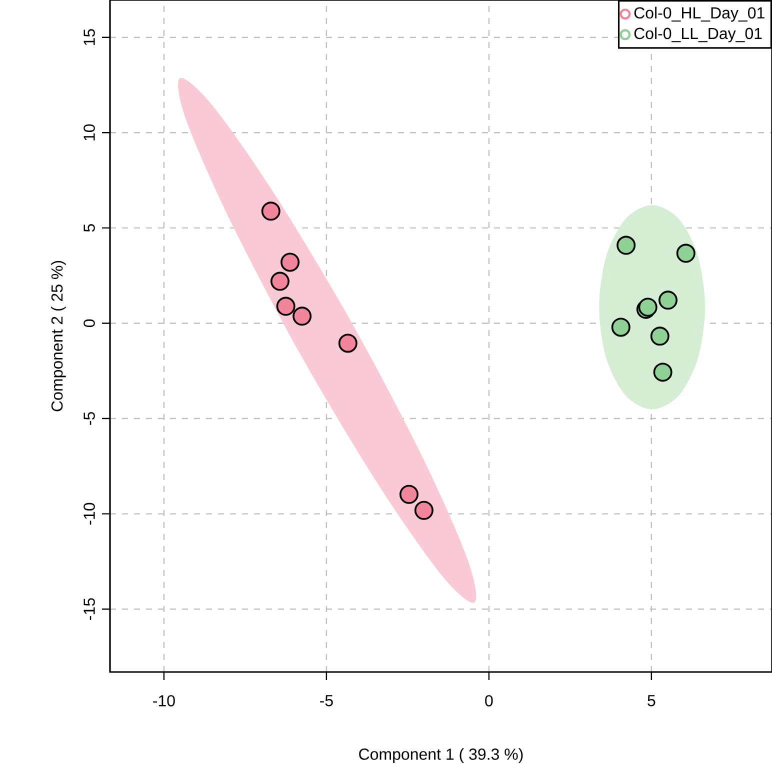 This screenshot has height=777, width=772. I want to click on x-tick-label: 0, so click(489, 700).